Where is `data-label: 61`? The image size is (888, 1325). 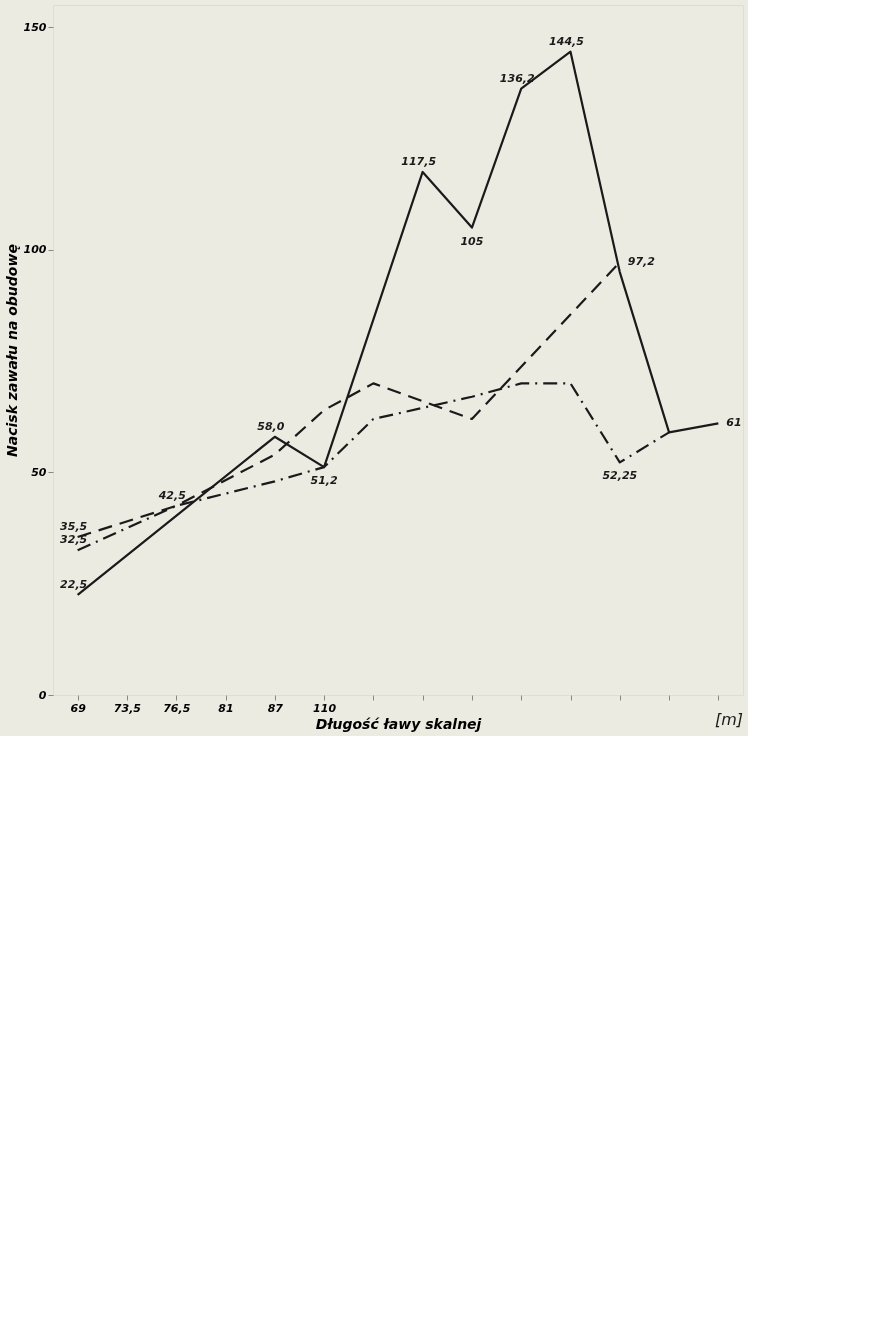 data-label: 61 is located at coordinates (734, 423).